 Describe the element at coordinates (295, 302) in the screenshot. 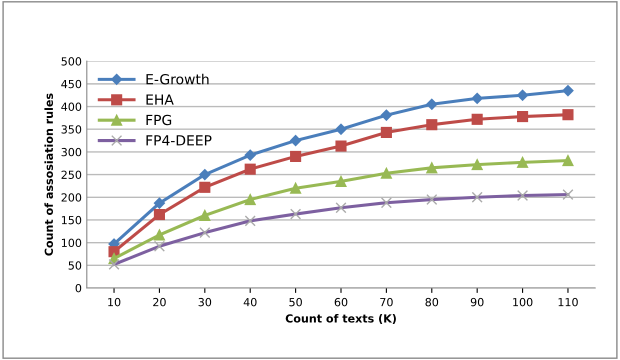

I see `x-tick-label: 50` at that location.